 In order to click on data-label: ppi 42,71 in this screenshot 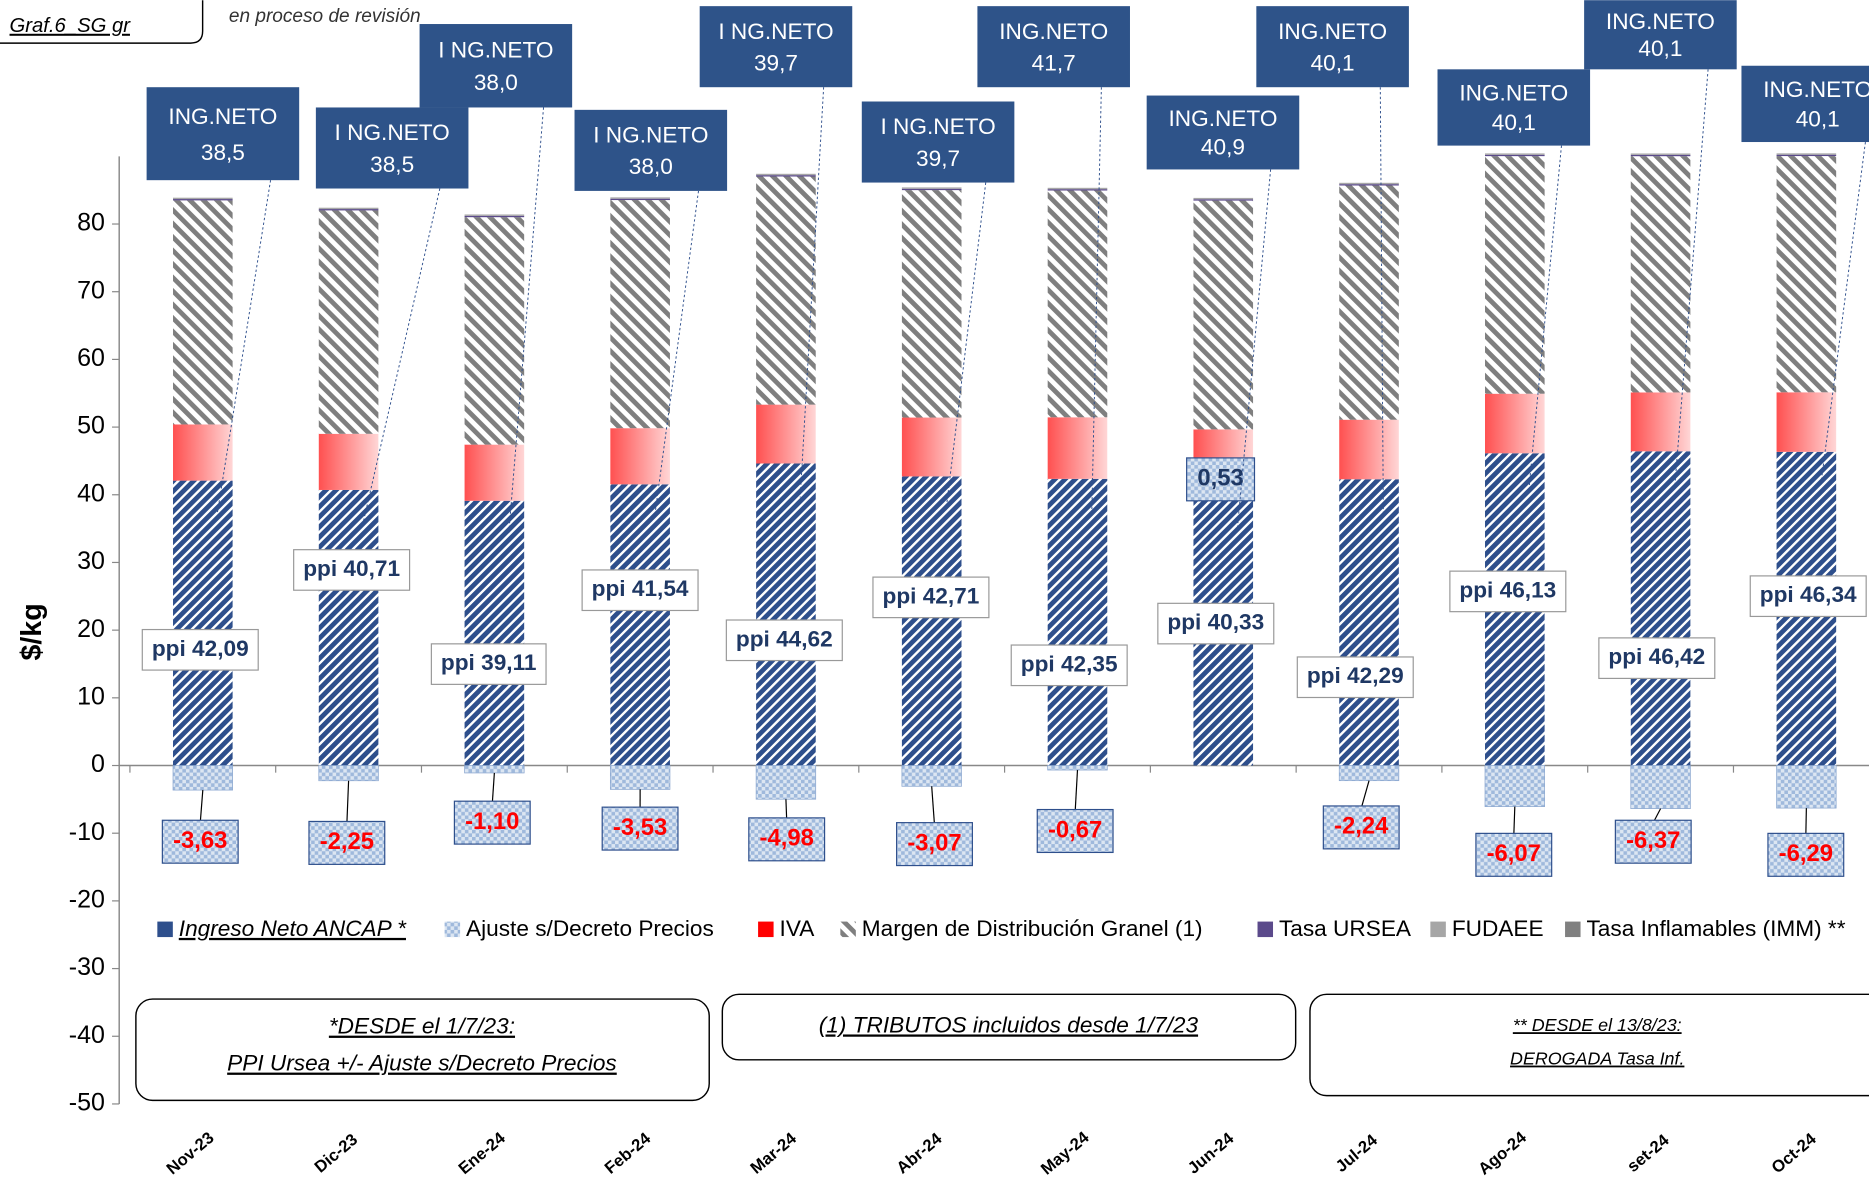, I will do `click(931, 595)`.